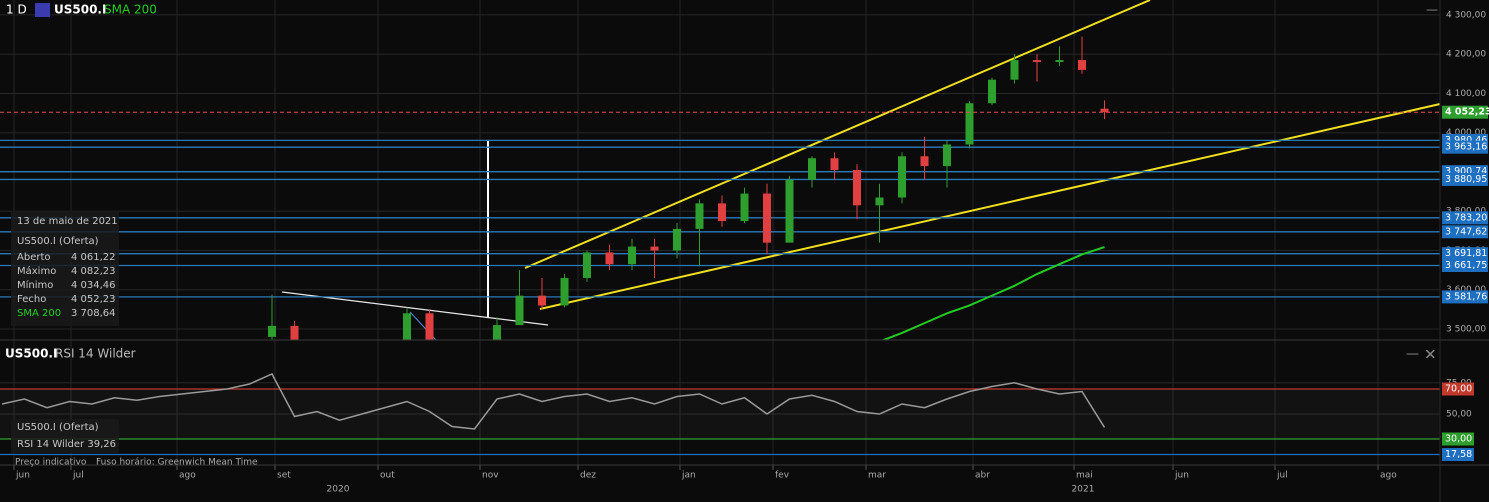 This screenshot has width=1489, height=502. Describe the element at coordinates (34, 257) in the screenshot. I see `info-key: Aberto` at that location.